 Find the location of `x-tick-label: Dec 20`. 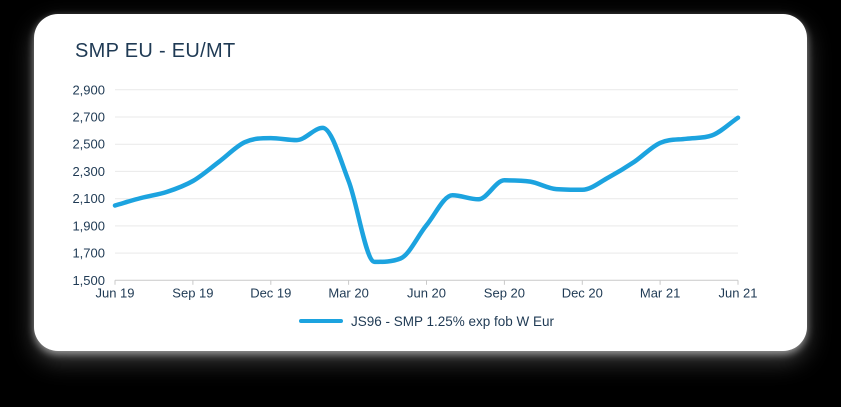

x-tick-label: Dec 20 is located at coordinates (582, 293).